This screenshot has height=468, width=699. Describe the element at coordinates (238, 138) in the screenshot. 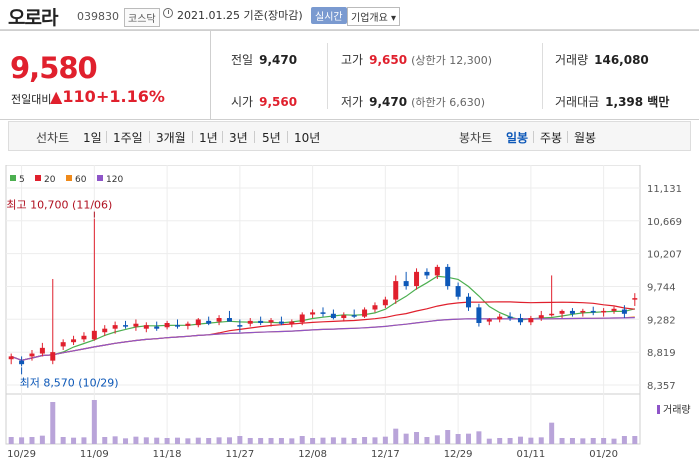

I see `period-3y: 3년` at that location.